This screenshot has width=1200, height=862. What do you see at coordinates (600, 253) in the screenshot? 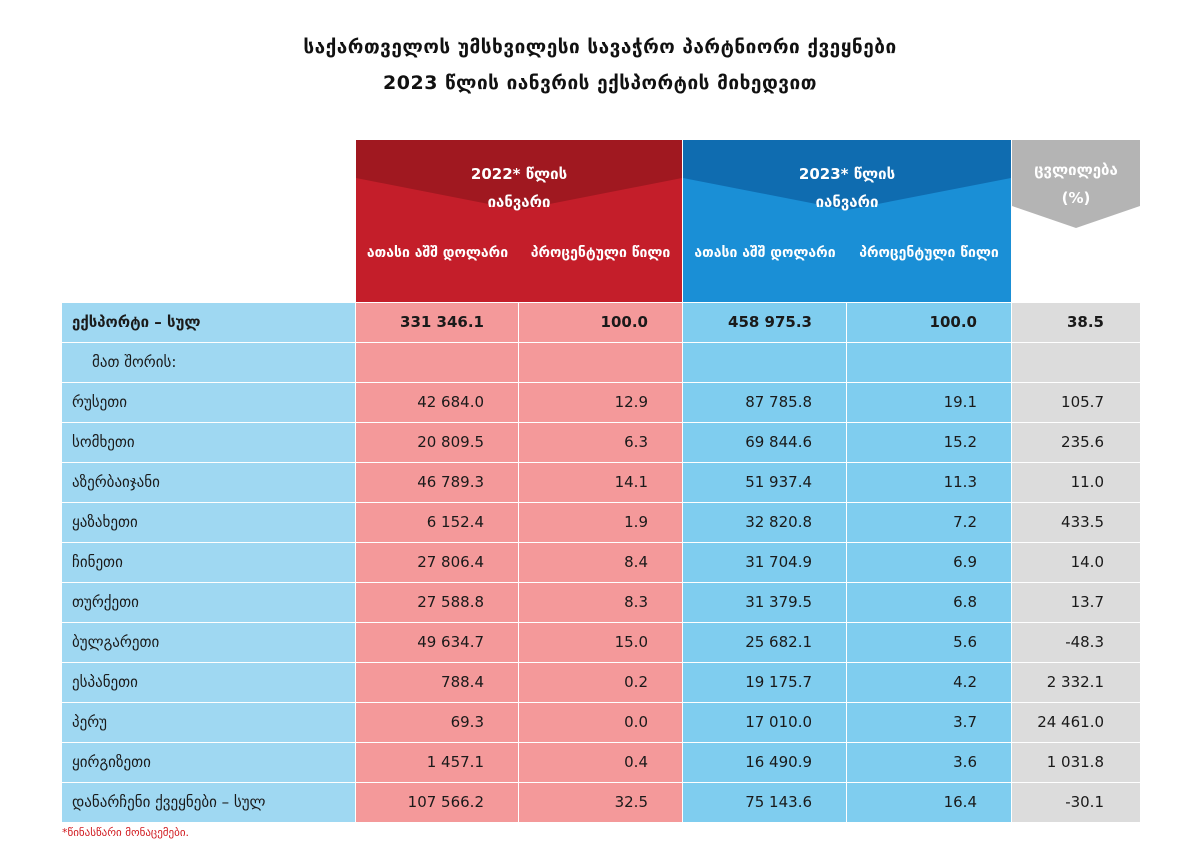
I see `header-2022-share: პროცენტული წილი` at bounding box center [600, 253].